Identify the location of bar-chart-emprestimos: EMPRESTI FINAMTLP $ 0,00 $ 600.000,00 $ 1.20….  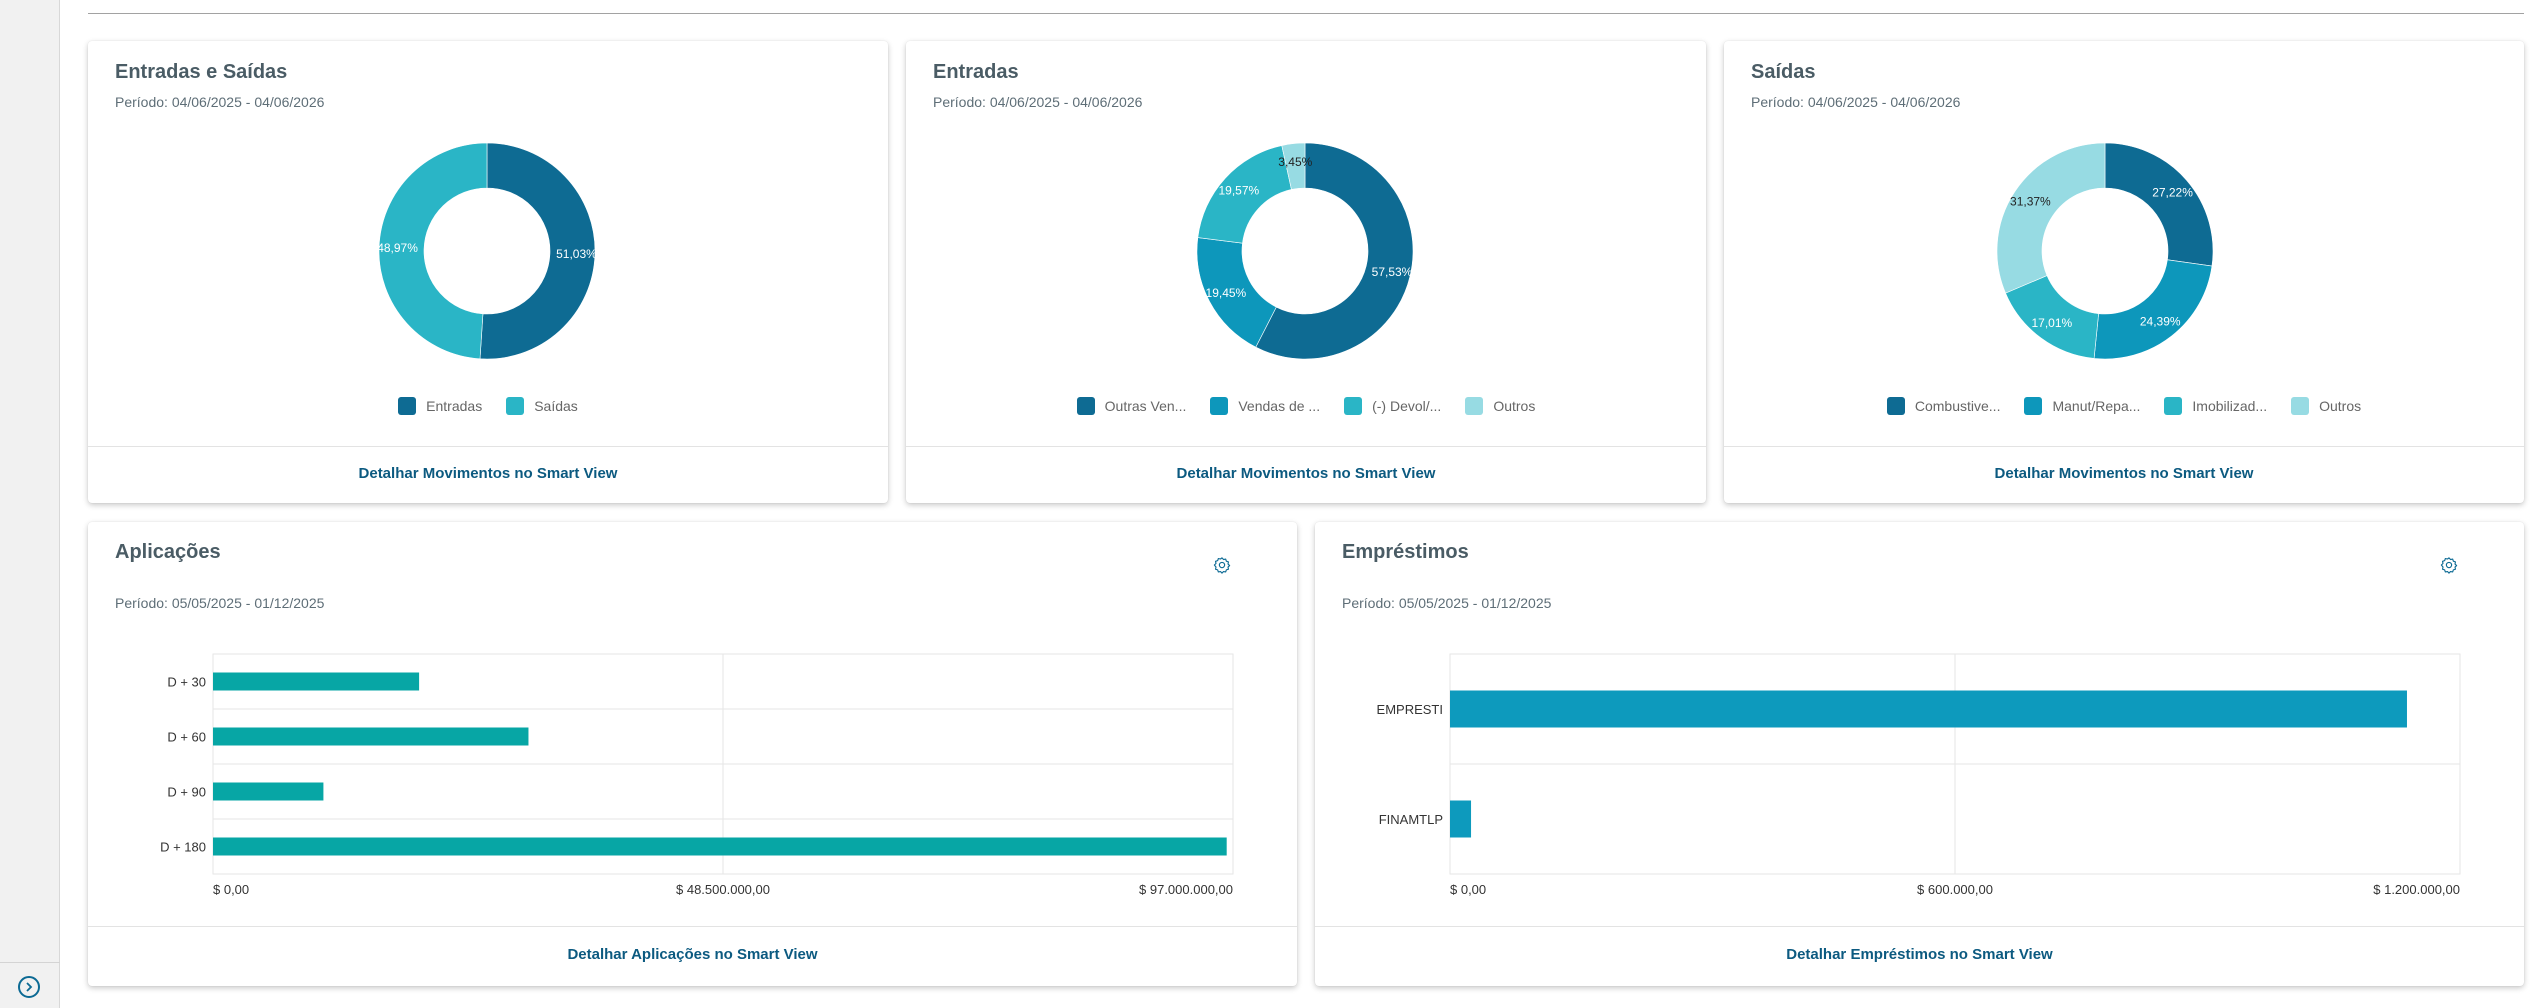
(1919, 775).